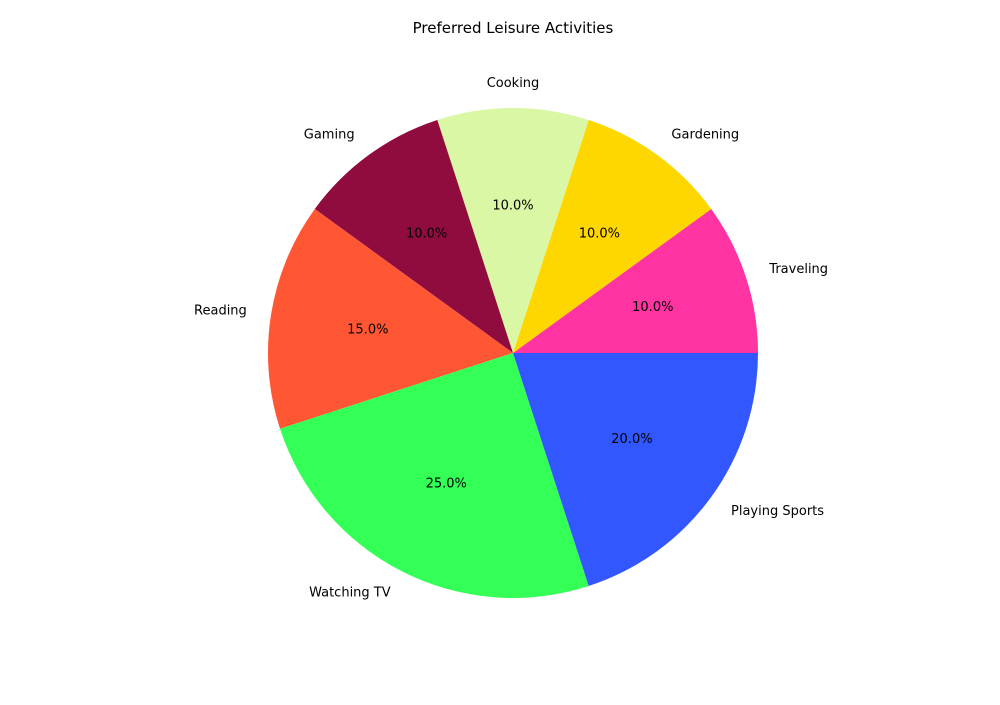  I want to click on percentage-label-gaming: 10.0%, so click(426, 234).